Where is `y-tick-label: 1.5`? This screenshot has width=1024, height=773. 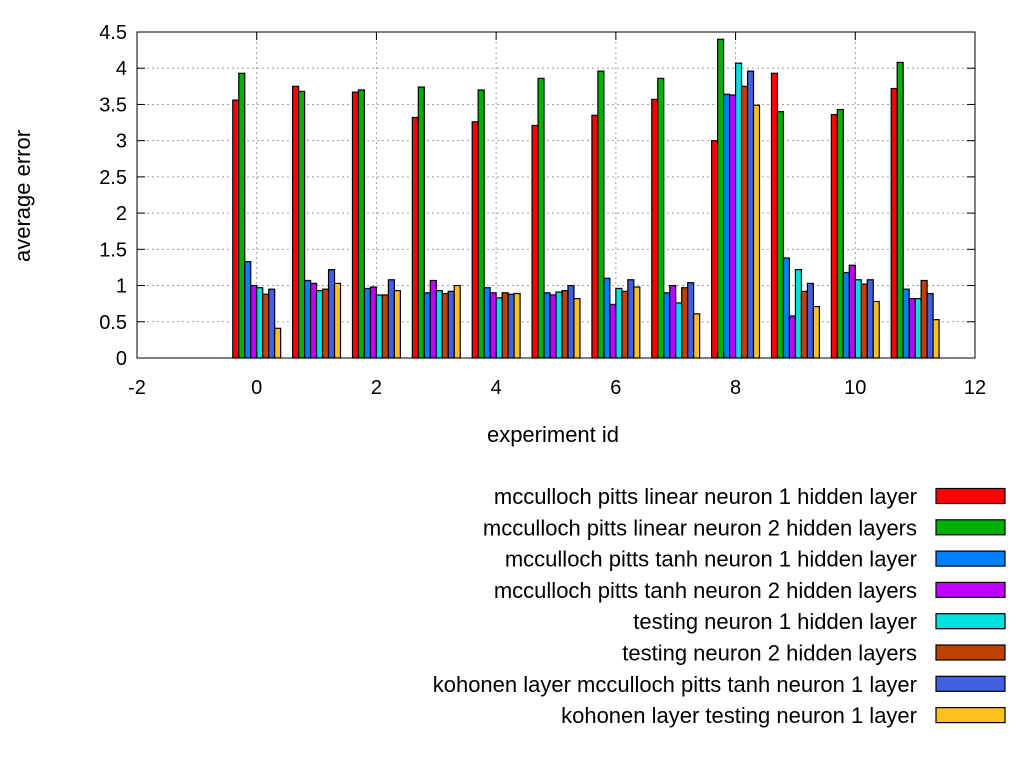
y-tick-label: 1.5 is located at coordinates (113, 250).